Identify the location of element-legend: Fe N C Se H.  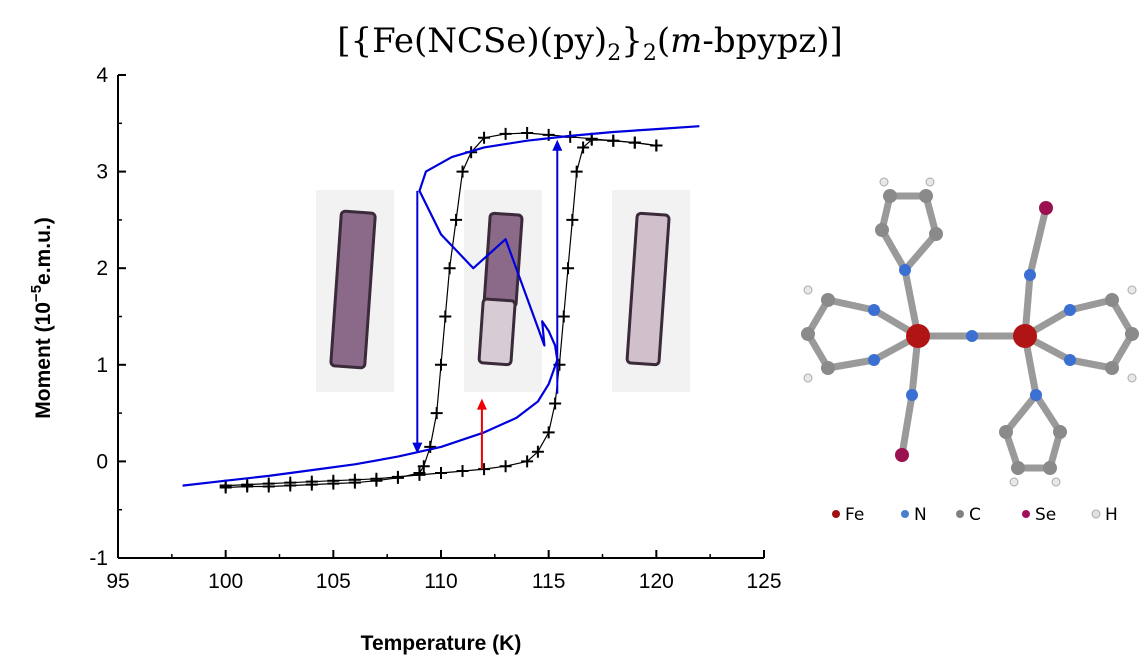
(975, 515).